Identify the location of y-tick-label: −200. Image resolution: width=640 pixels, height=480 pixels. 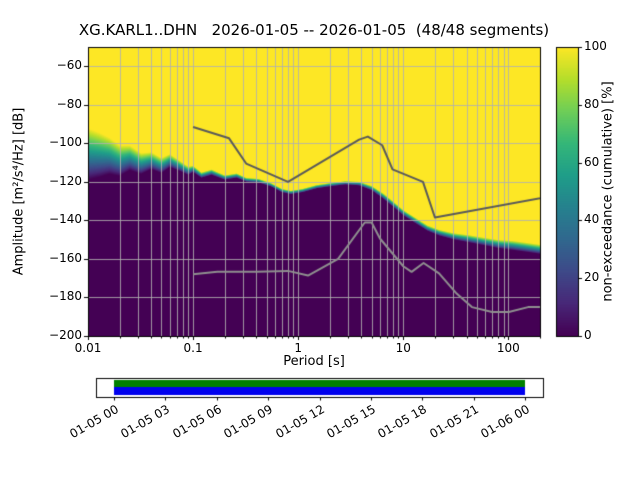
(65, 335).